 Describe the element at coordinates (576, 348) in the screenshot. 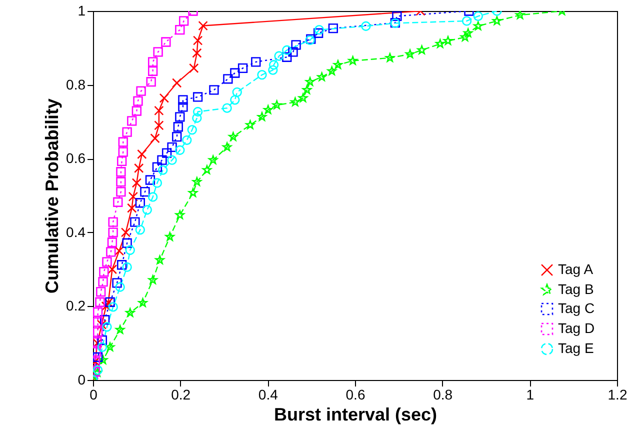

I see `legend-label: Tag E` at that location.